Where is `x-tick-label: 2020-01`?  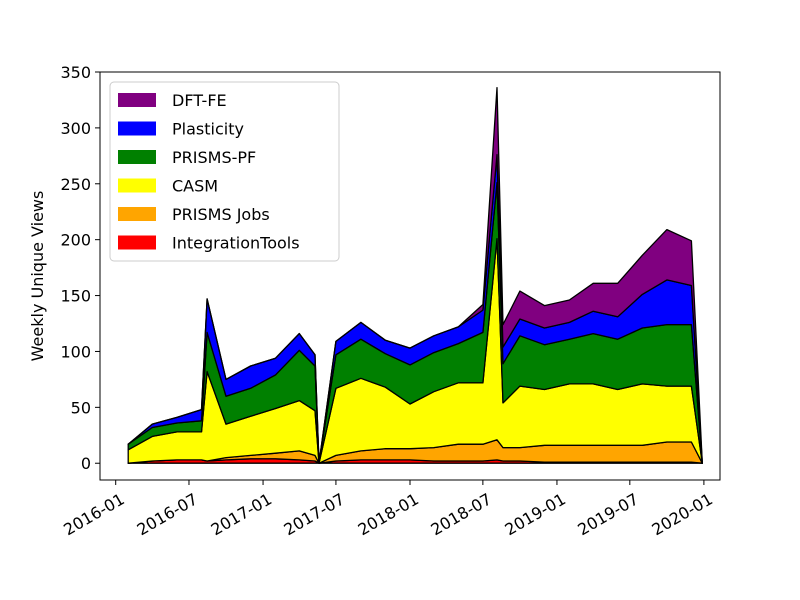 x-tick-label: 2020-01 is located at coordinates (681, 514).